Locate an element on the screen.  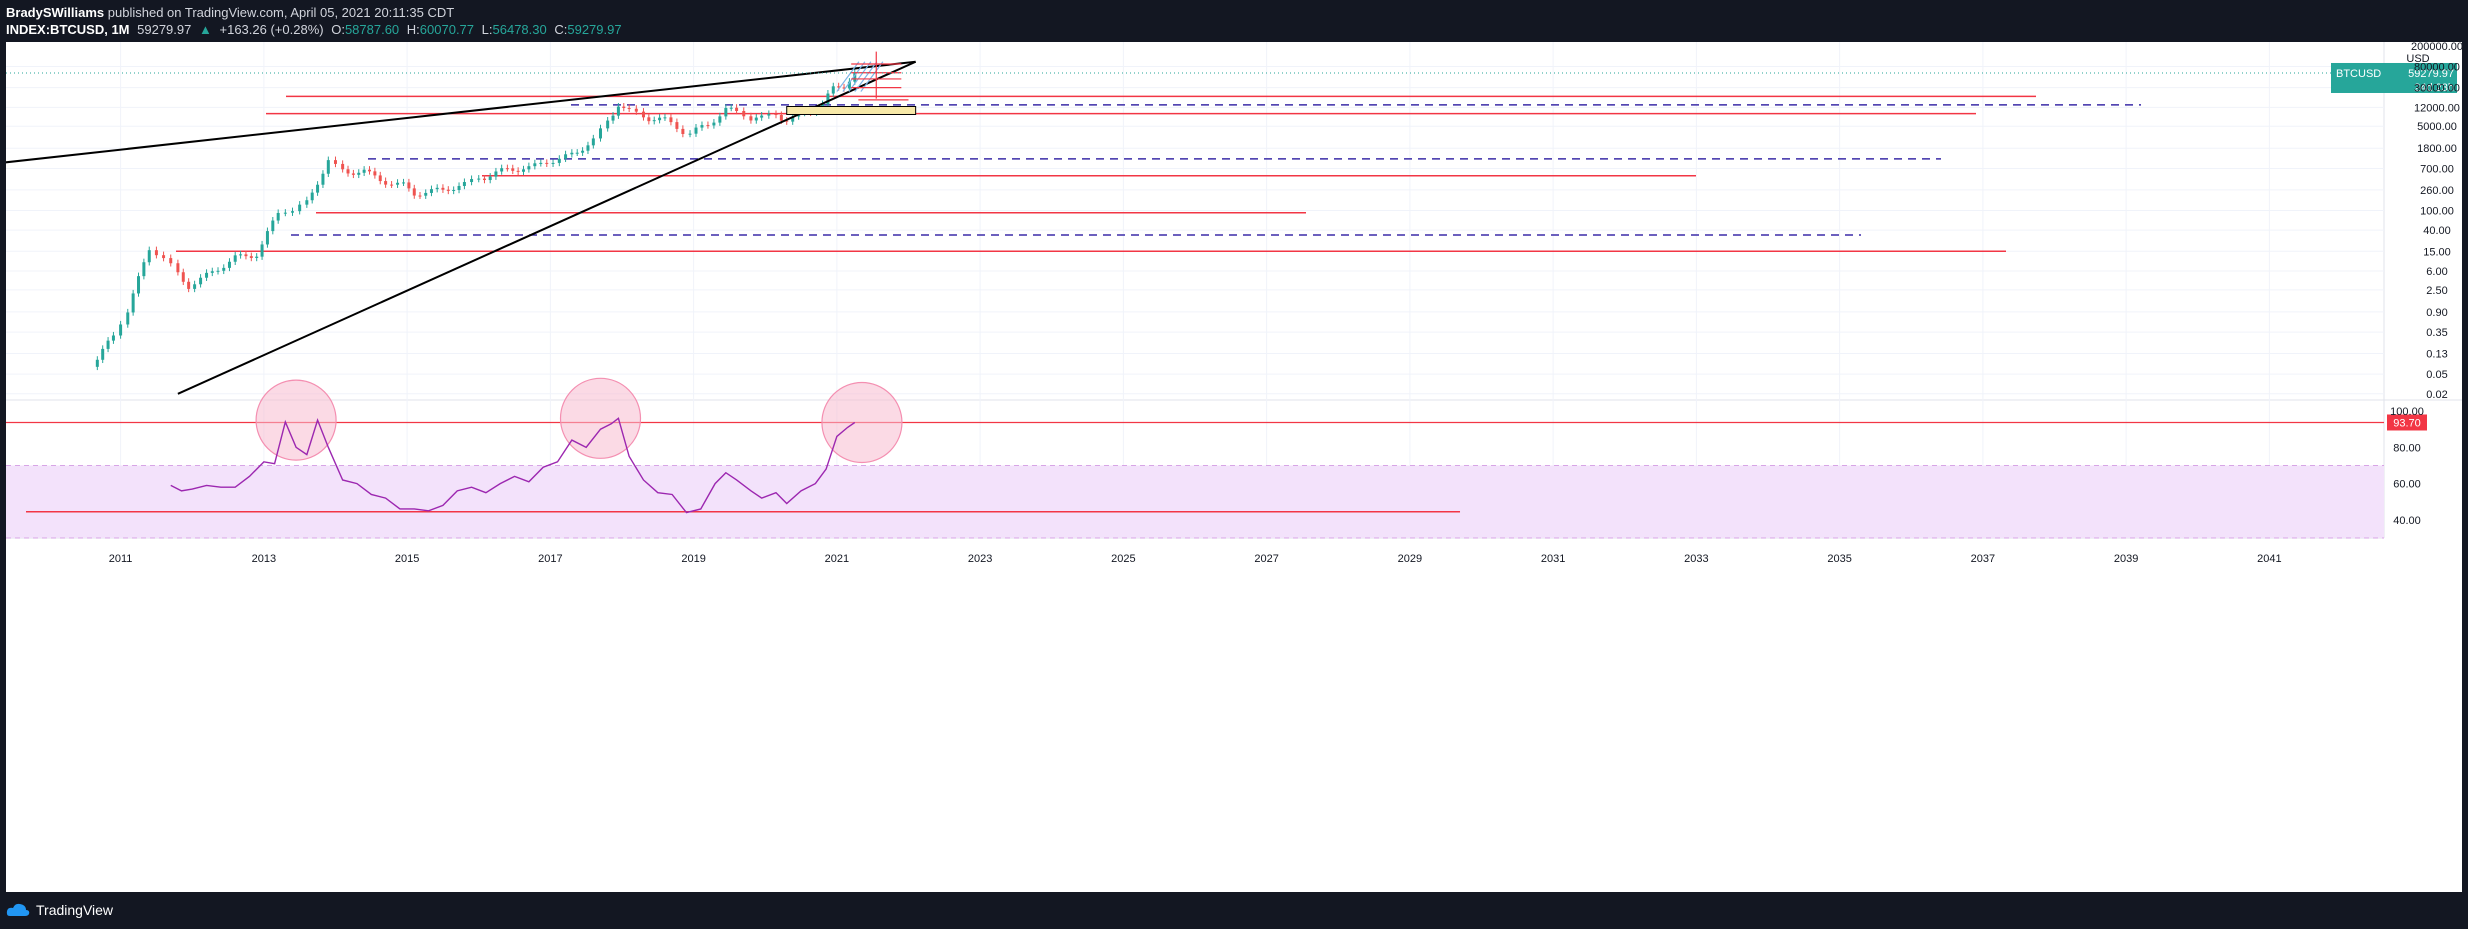
rsi-peak-circle is located at coordinates (862, 422).